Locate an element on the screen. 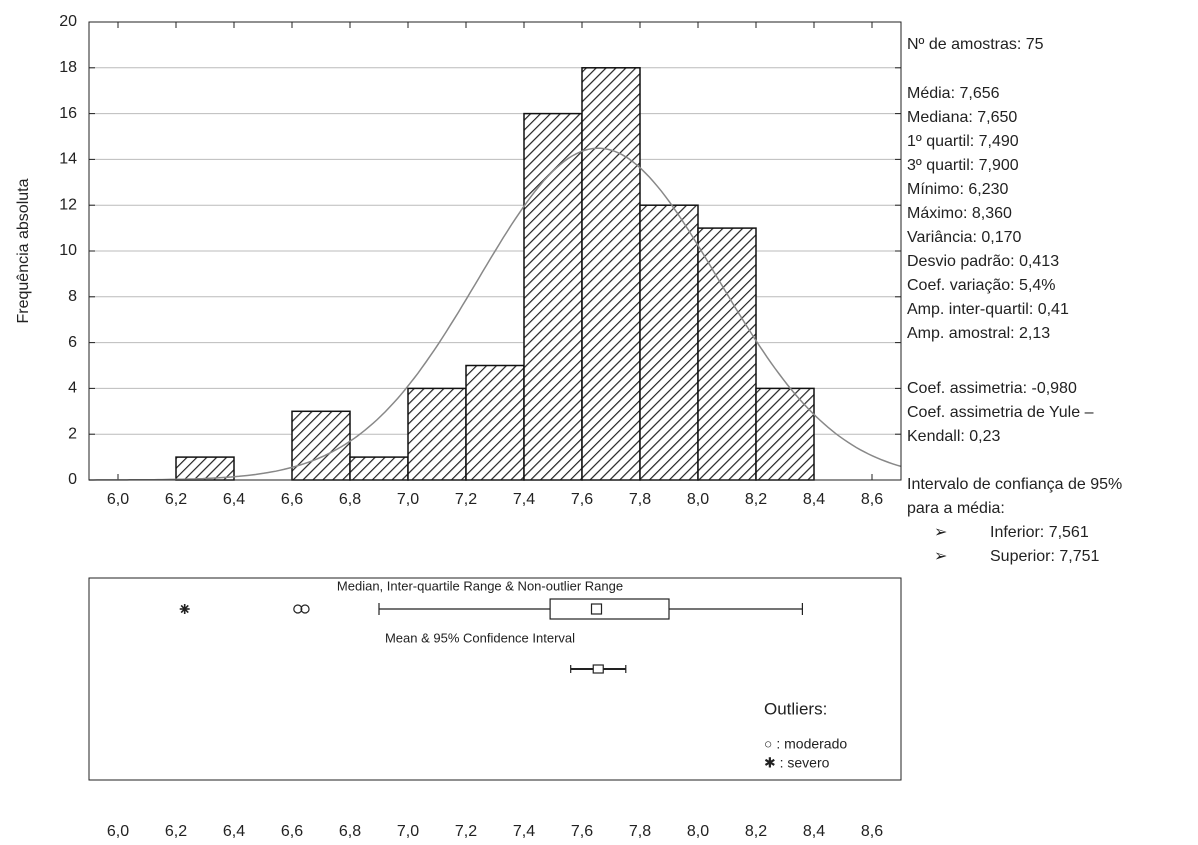 This screenshot has width=1198, height=845. stat-text: Desvio padrão: 0,413 is located at coordinates (983, 261).